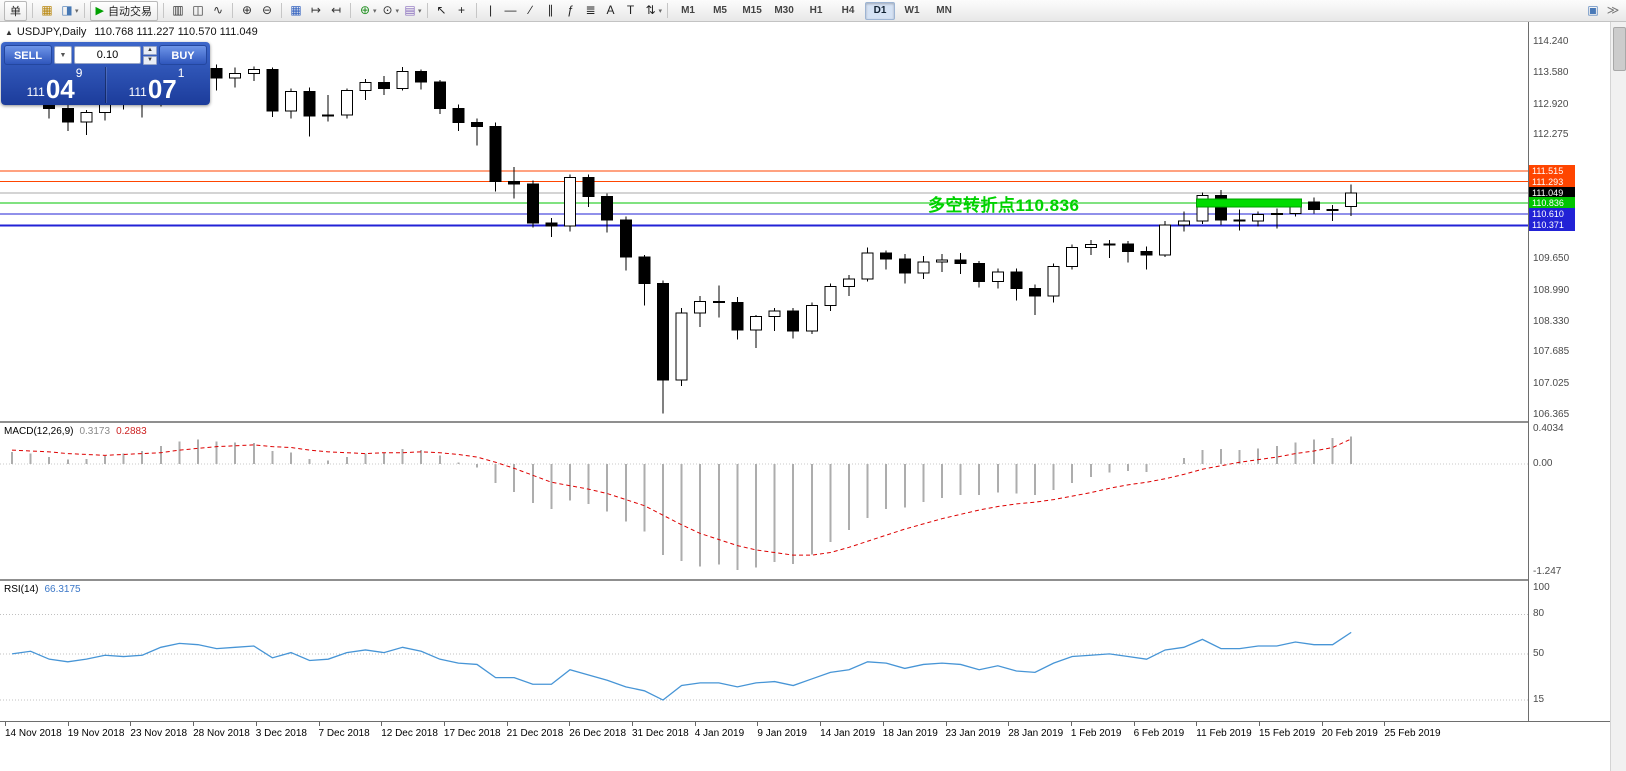 This screenshot has height=771, width=1626. Describe the element at coordinates (805, 580) in the screenshot. I see `panel-splitter-rsi` at that location.